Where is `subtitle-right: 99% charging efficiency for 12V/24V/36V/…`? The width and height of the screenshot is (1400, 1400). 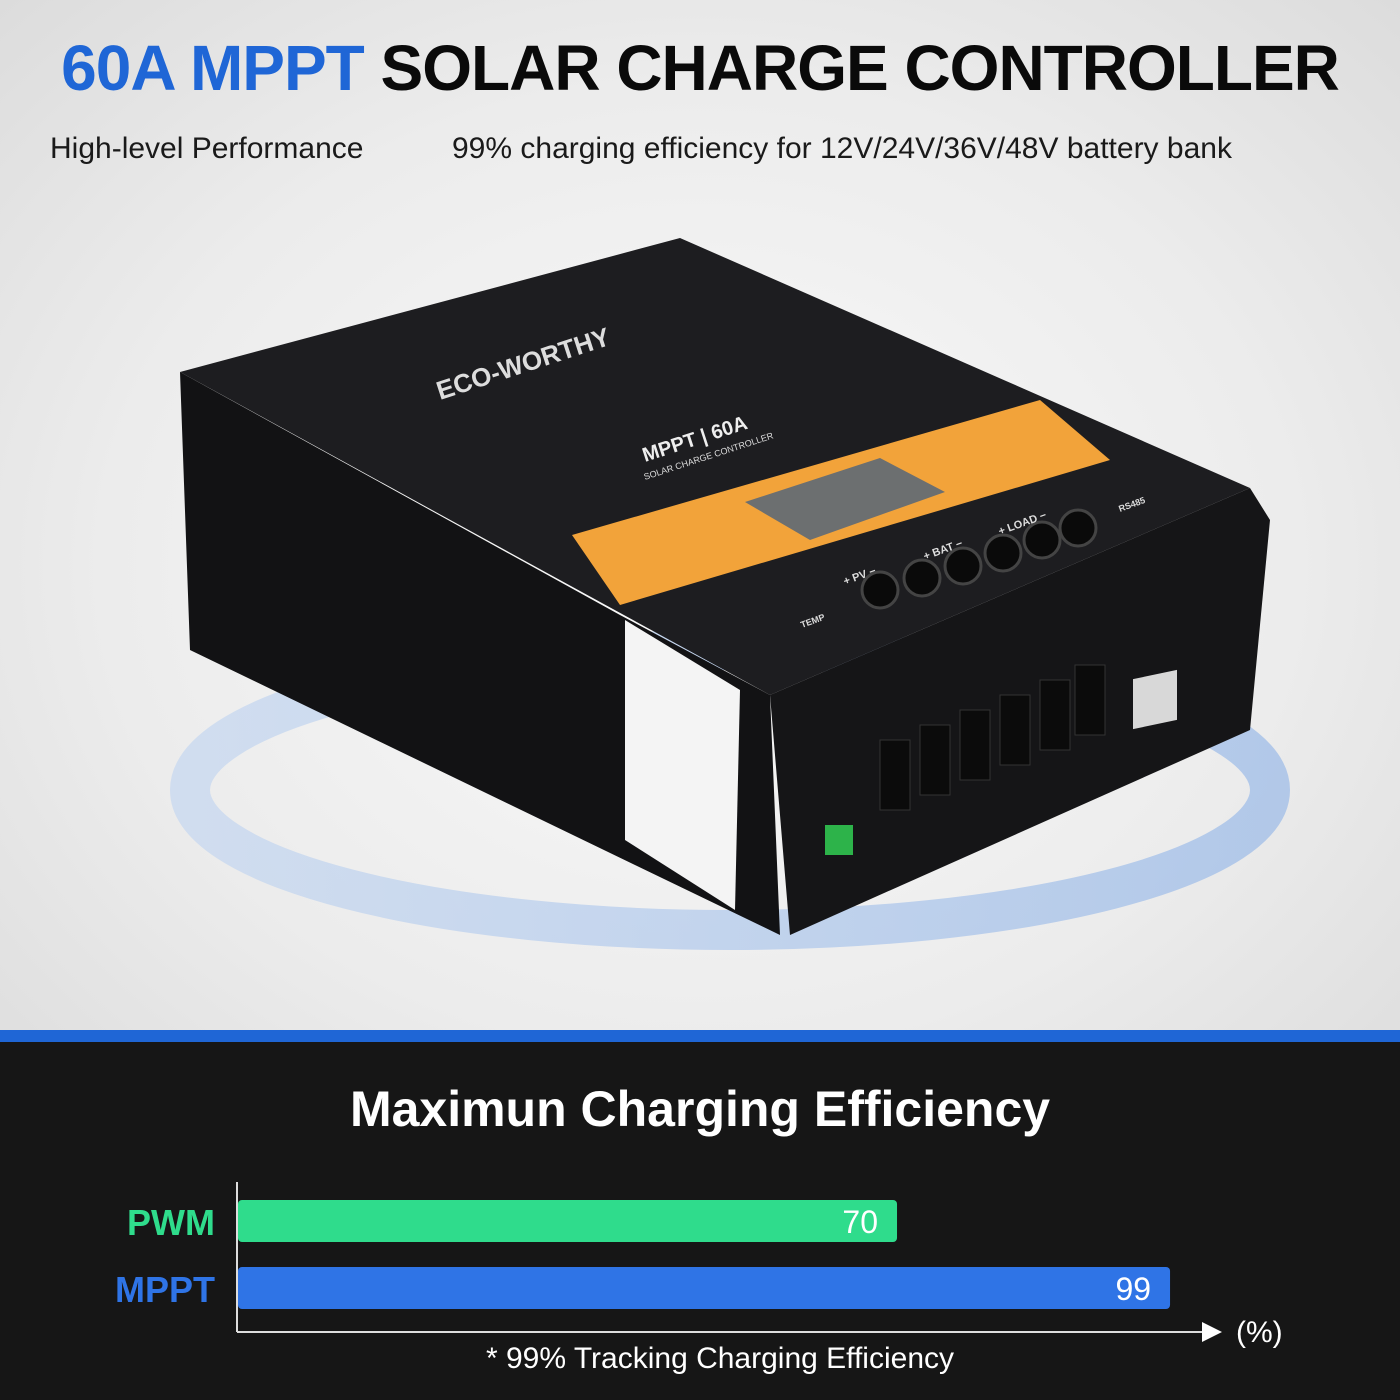
subtitle-right: 99% charging efficiency for 12V/24V/36V/… is located at coordinates (842, 148).